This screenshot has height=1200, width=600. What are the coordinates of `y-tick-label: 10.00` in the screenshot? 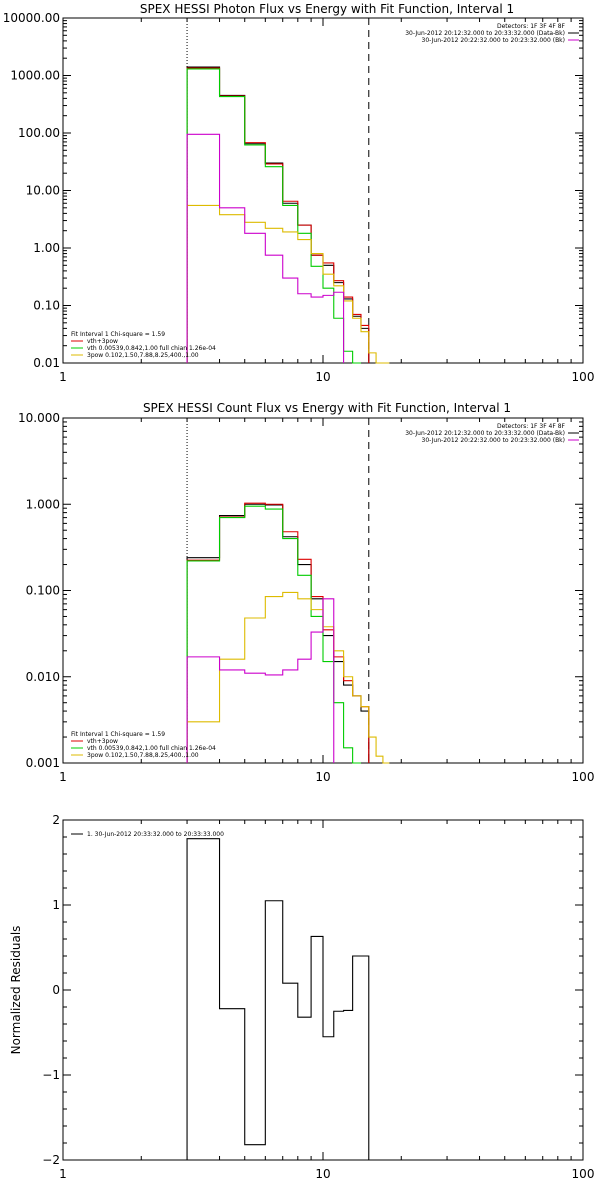 It's located at (43, 191).